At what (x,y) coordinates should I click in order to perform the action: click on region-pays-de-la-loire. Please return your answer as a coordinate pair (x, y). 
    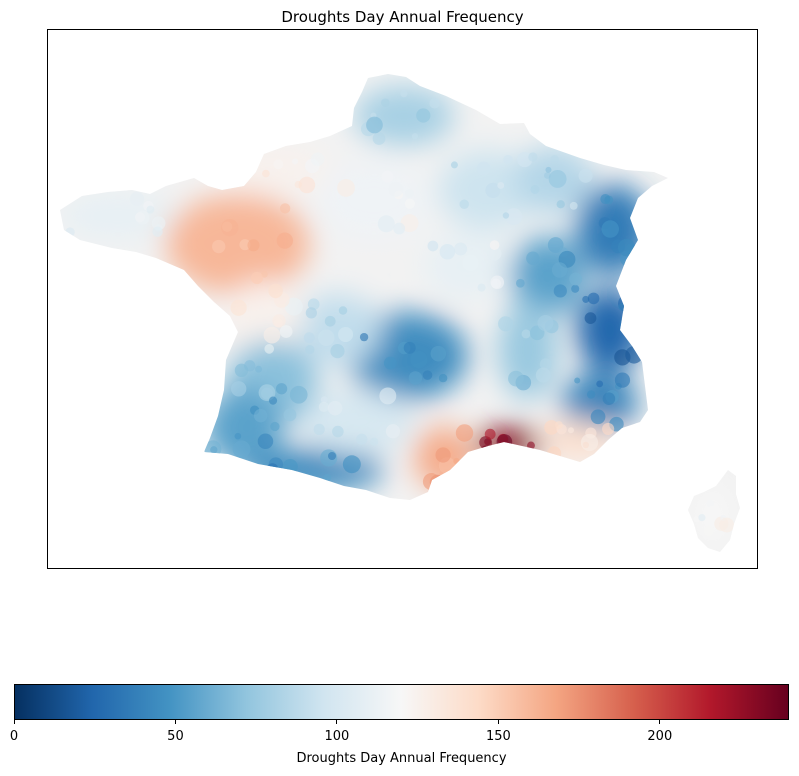
    Looking at the image, I should click on (238, 244).